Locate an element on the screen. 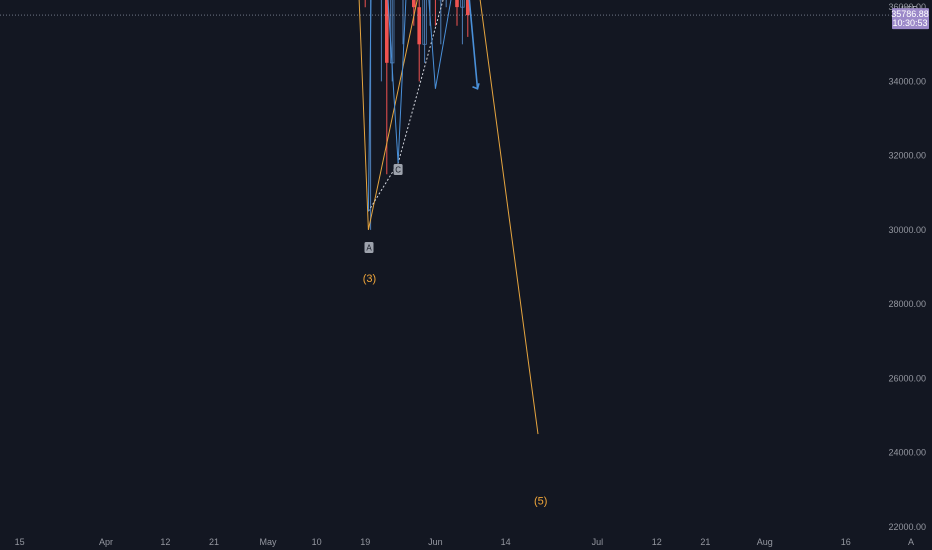 The width and height of the screenshot is (932, 550). price-tick-label: 28000.00 is located at coordinates (907, 304).